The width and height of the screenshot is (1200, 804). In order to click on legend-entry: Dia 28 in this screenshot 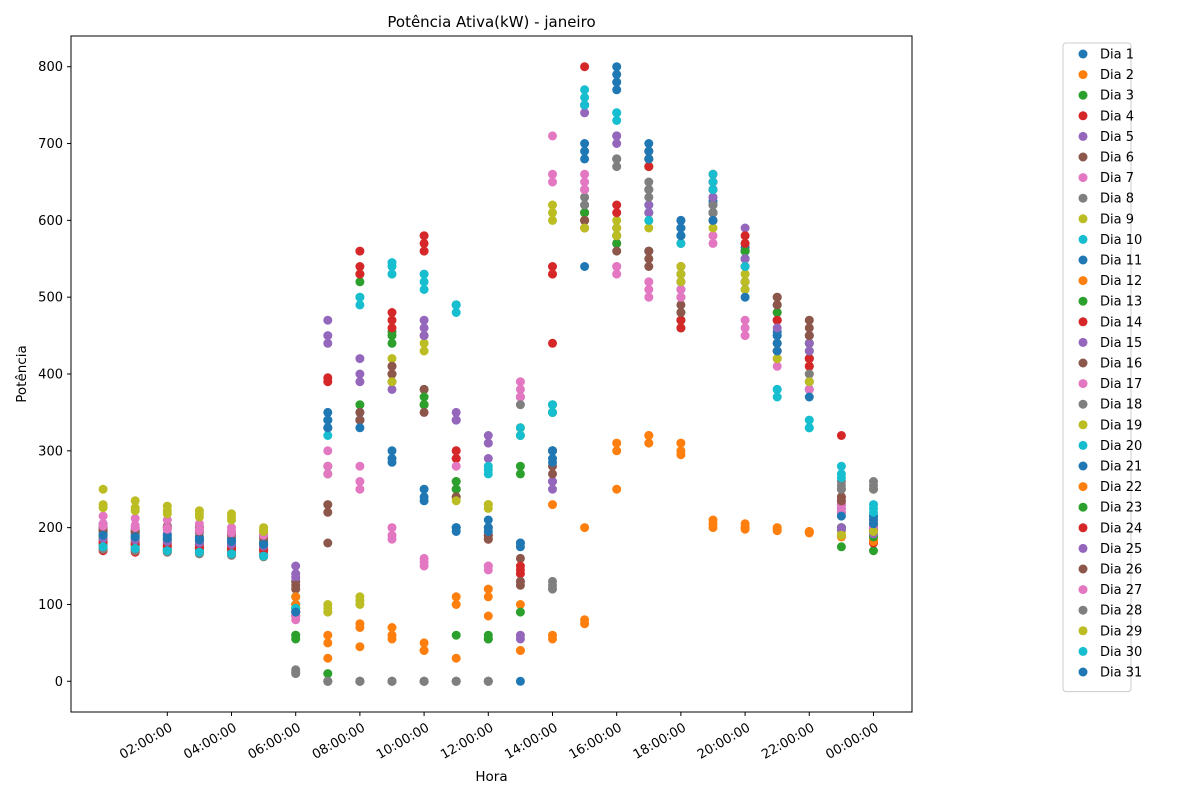, I will do `click(1121, 611)`.